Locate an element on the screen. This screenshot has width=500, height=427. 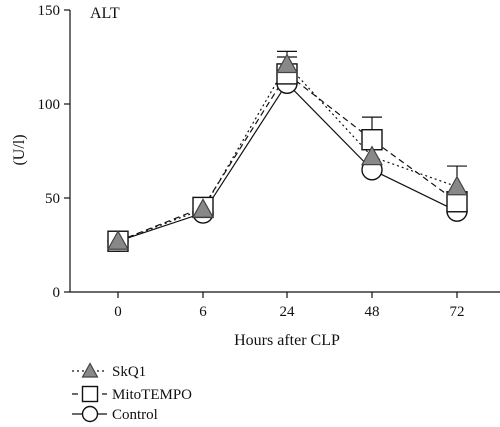
legend-mitotempo-marker is located at coordinates (90, 394).